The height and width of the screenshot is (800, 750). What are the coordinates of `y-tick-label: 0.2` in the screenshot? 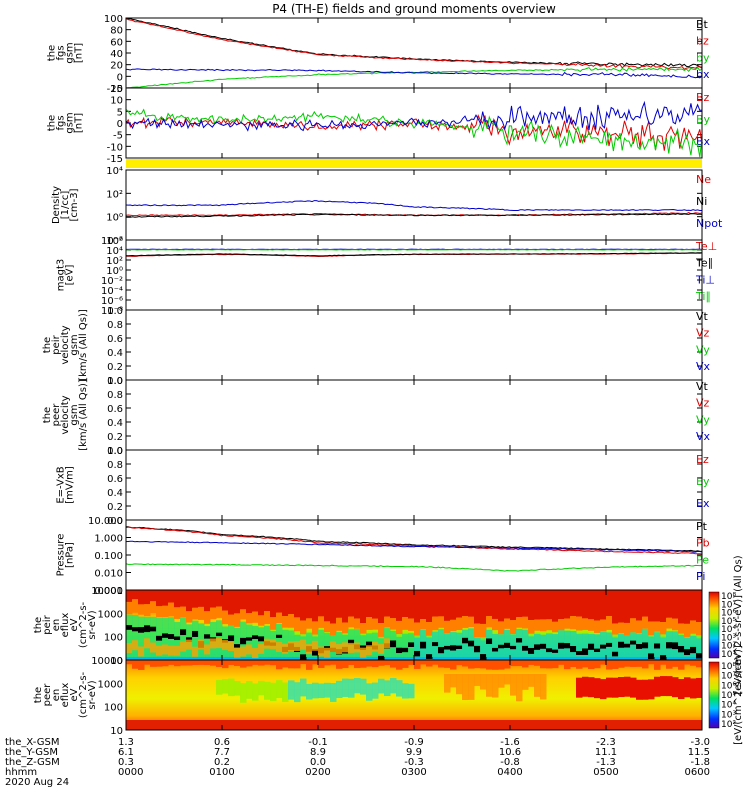 It's located at (115, 507).